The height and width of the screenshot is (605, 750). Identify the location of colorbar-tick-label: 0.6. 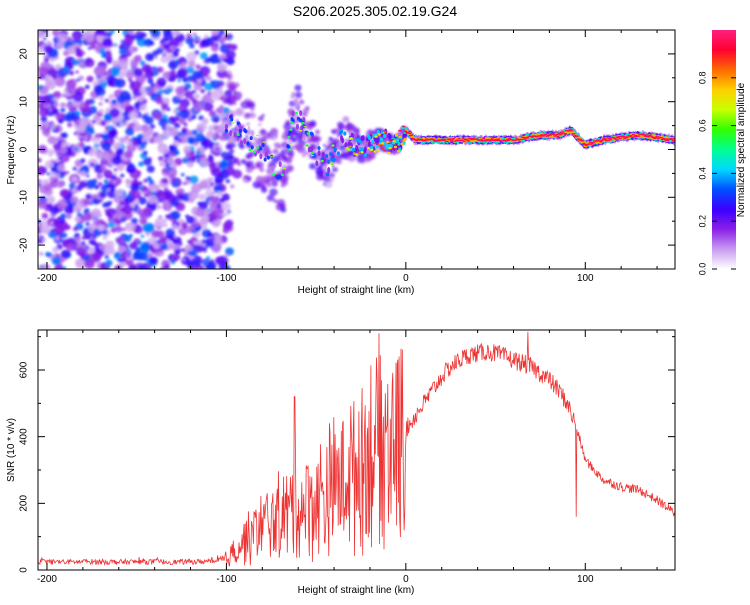
(702, 125).